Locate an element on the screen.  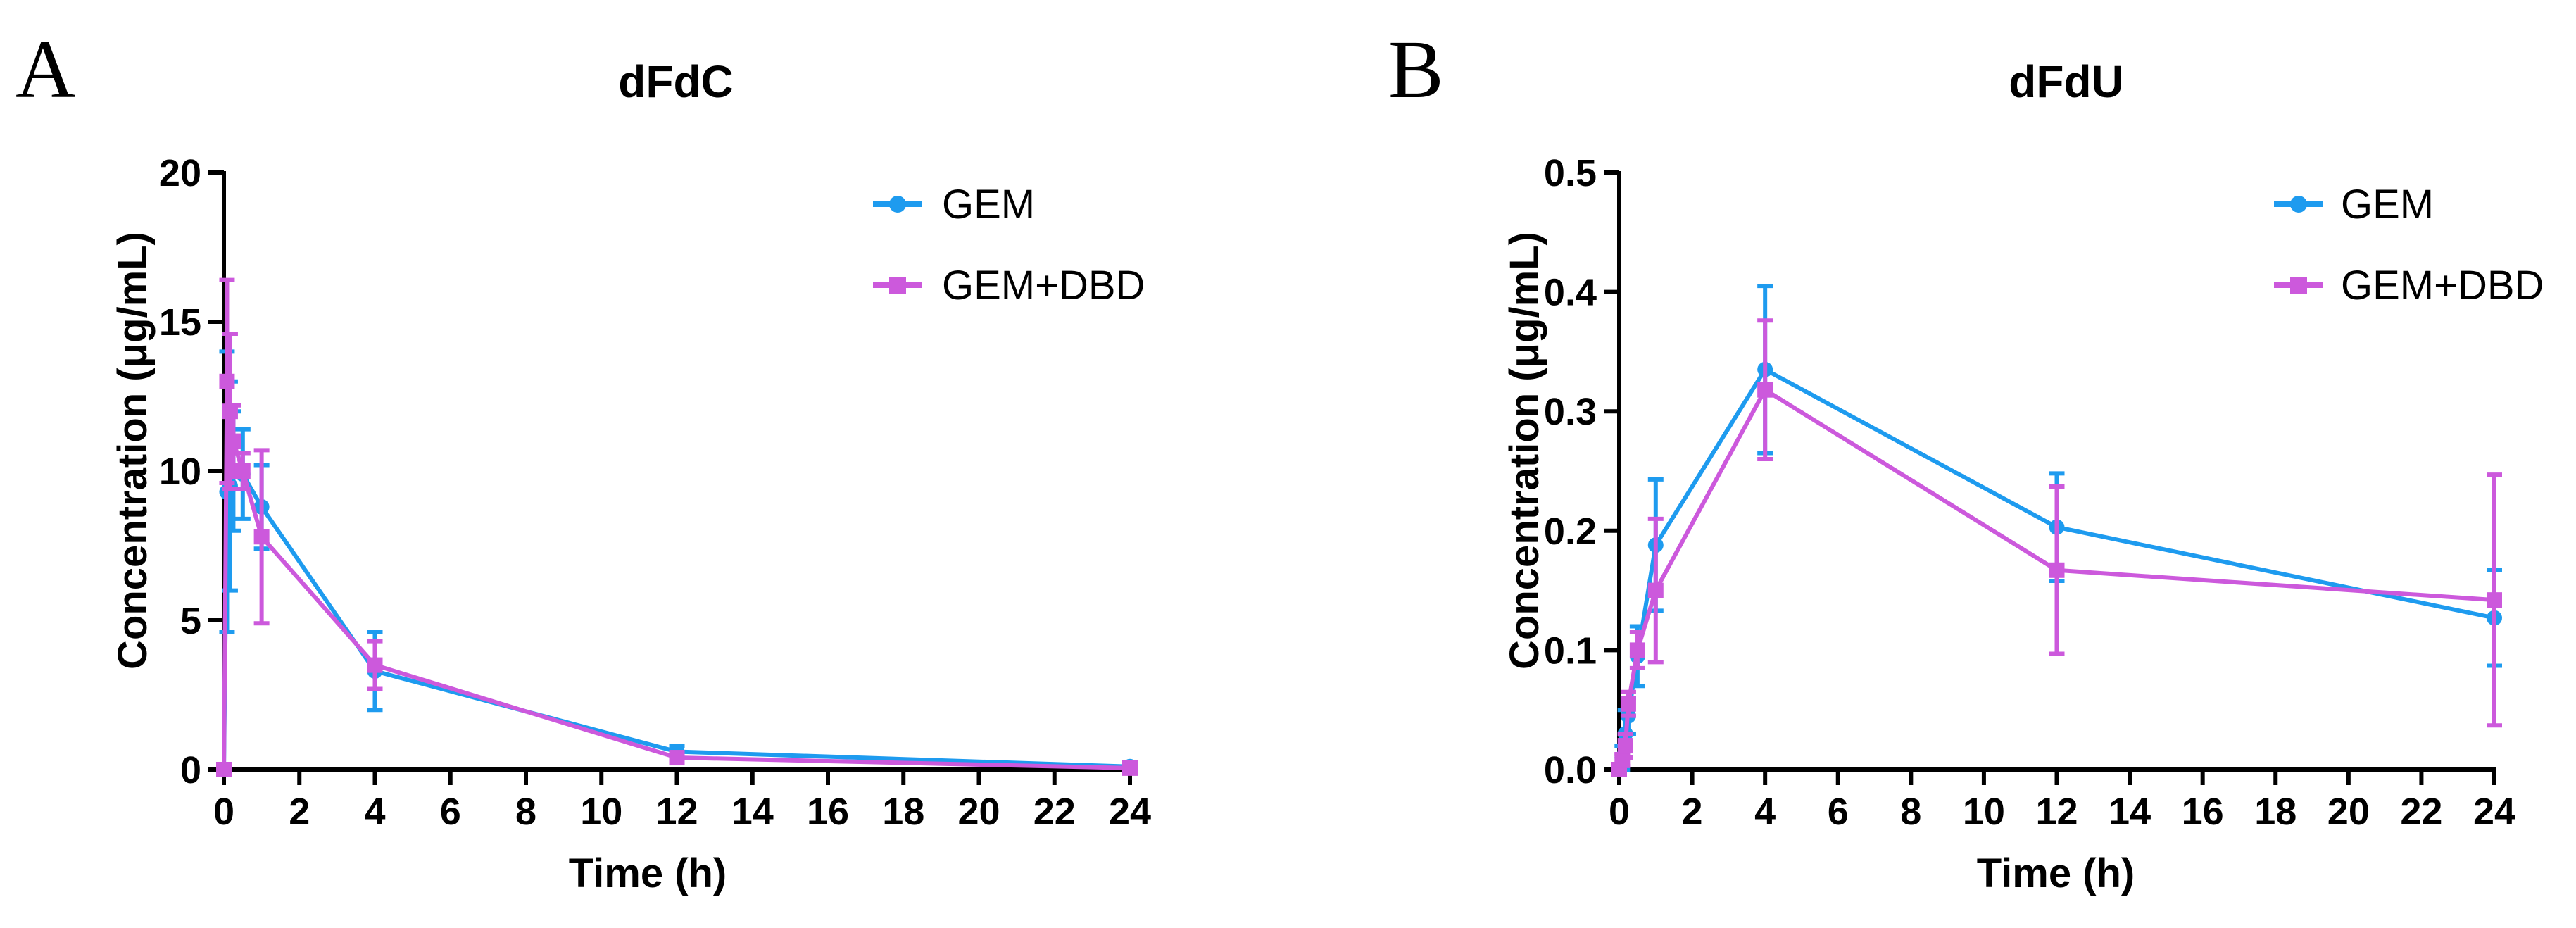
legend-dfdu: GEM GEM+DBD is located at coordinates (2409, 245).